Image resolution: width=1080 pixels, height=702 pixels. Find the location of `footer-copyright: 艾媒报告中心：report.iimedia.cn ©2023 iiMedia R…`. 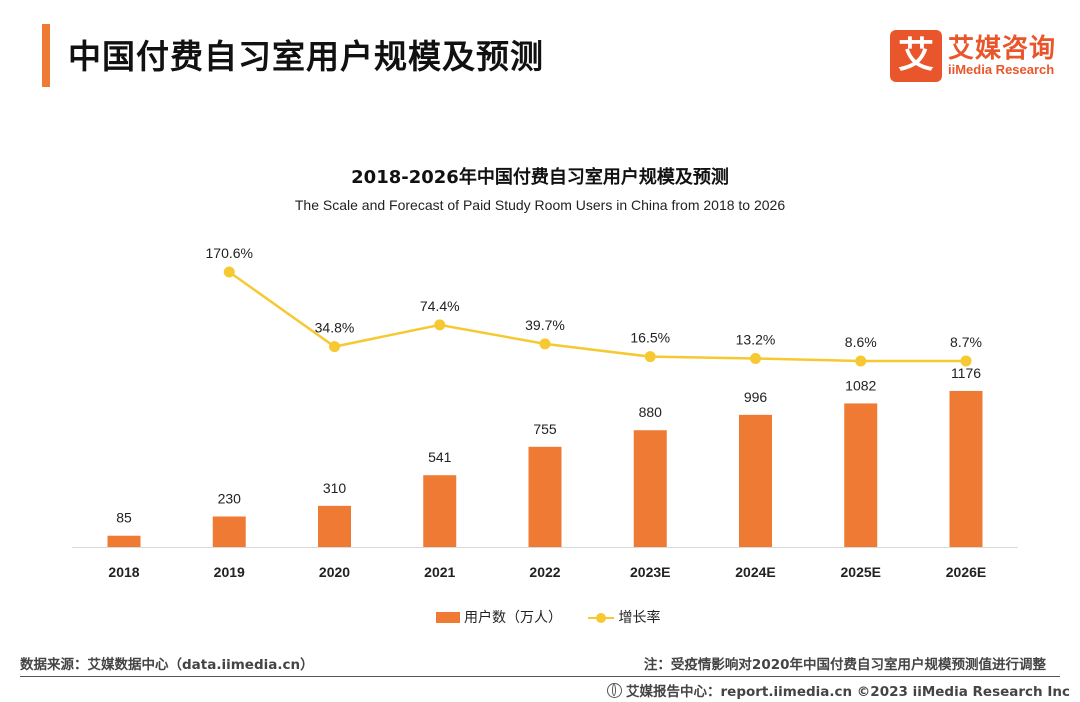

footer-copyright: 艾媒报告中心：report.iimedia.cn ©2023 iiMedia R… is located at coordinates (838, 690).